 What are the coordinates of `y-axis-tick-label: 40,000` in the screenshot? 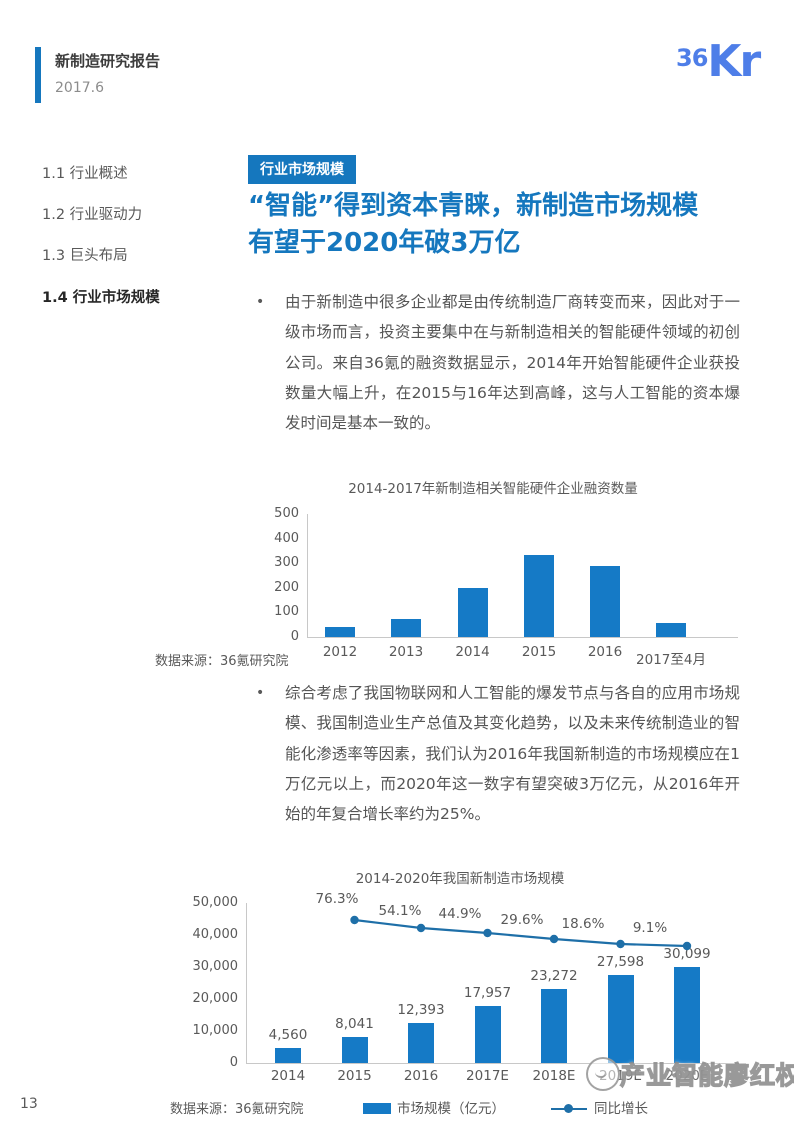 It's located at (215, 934).